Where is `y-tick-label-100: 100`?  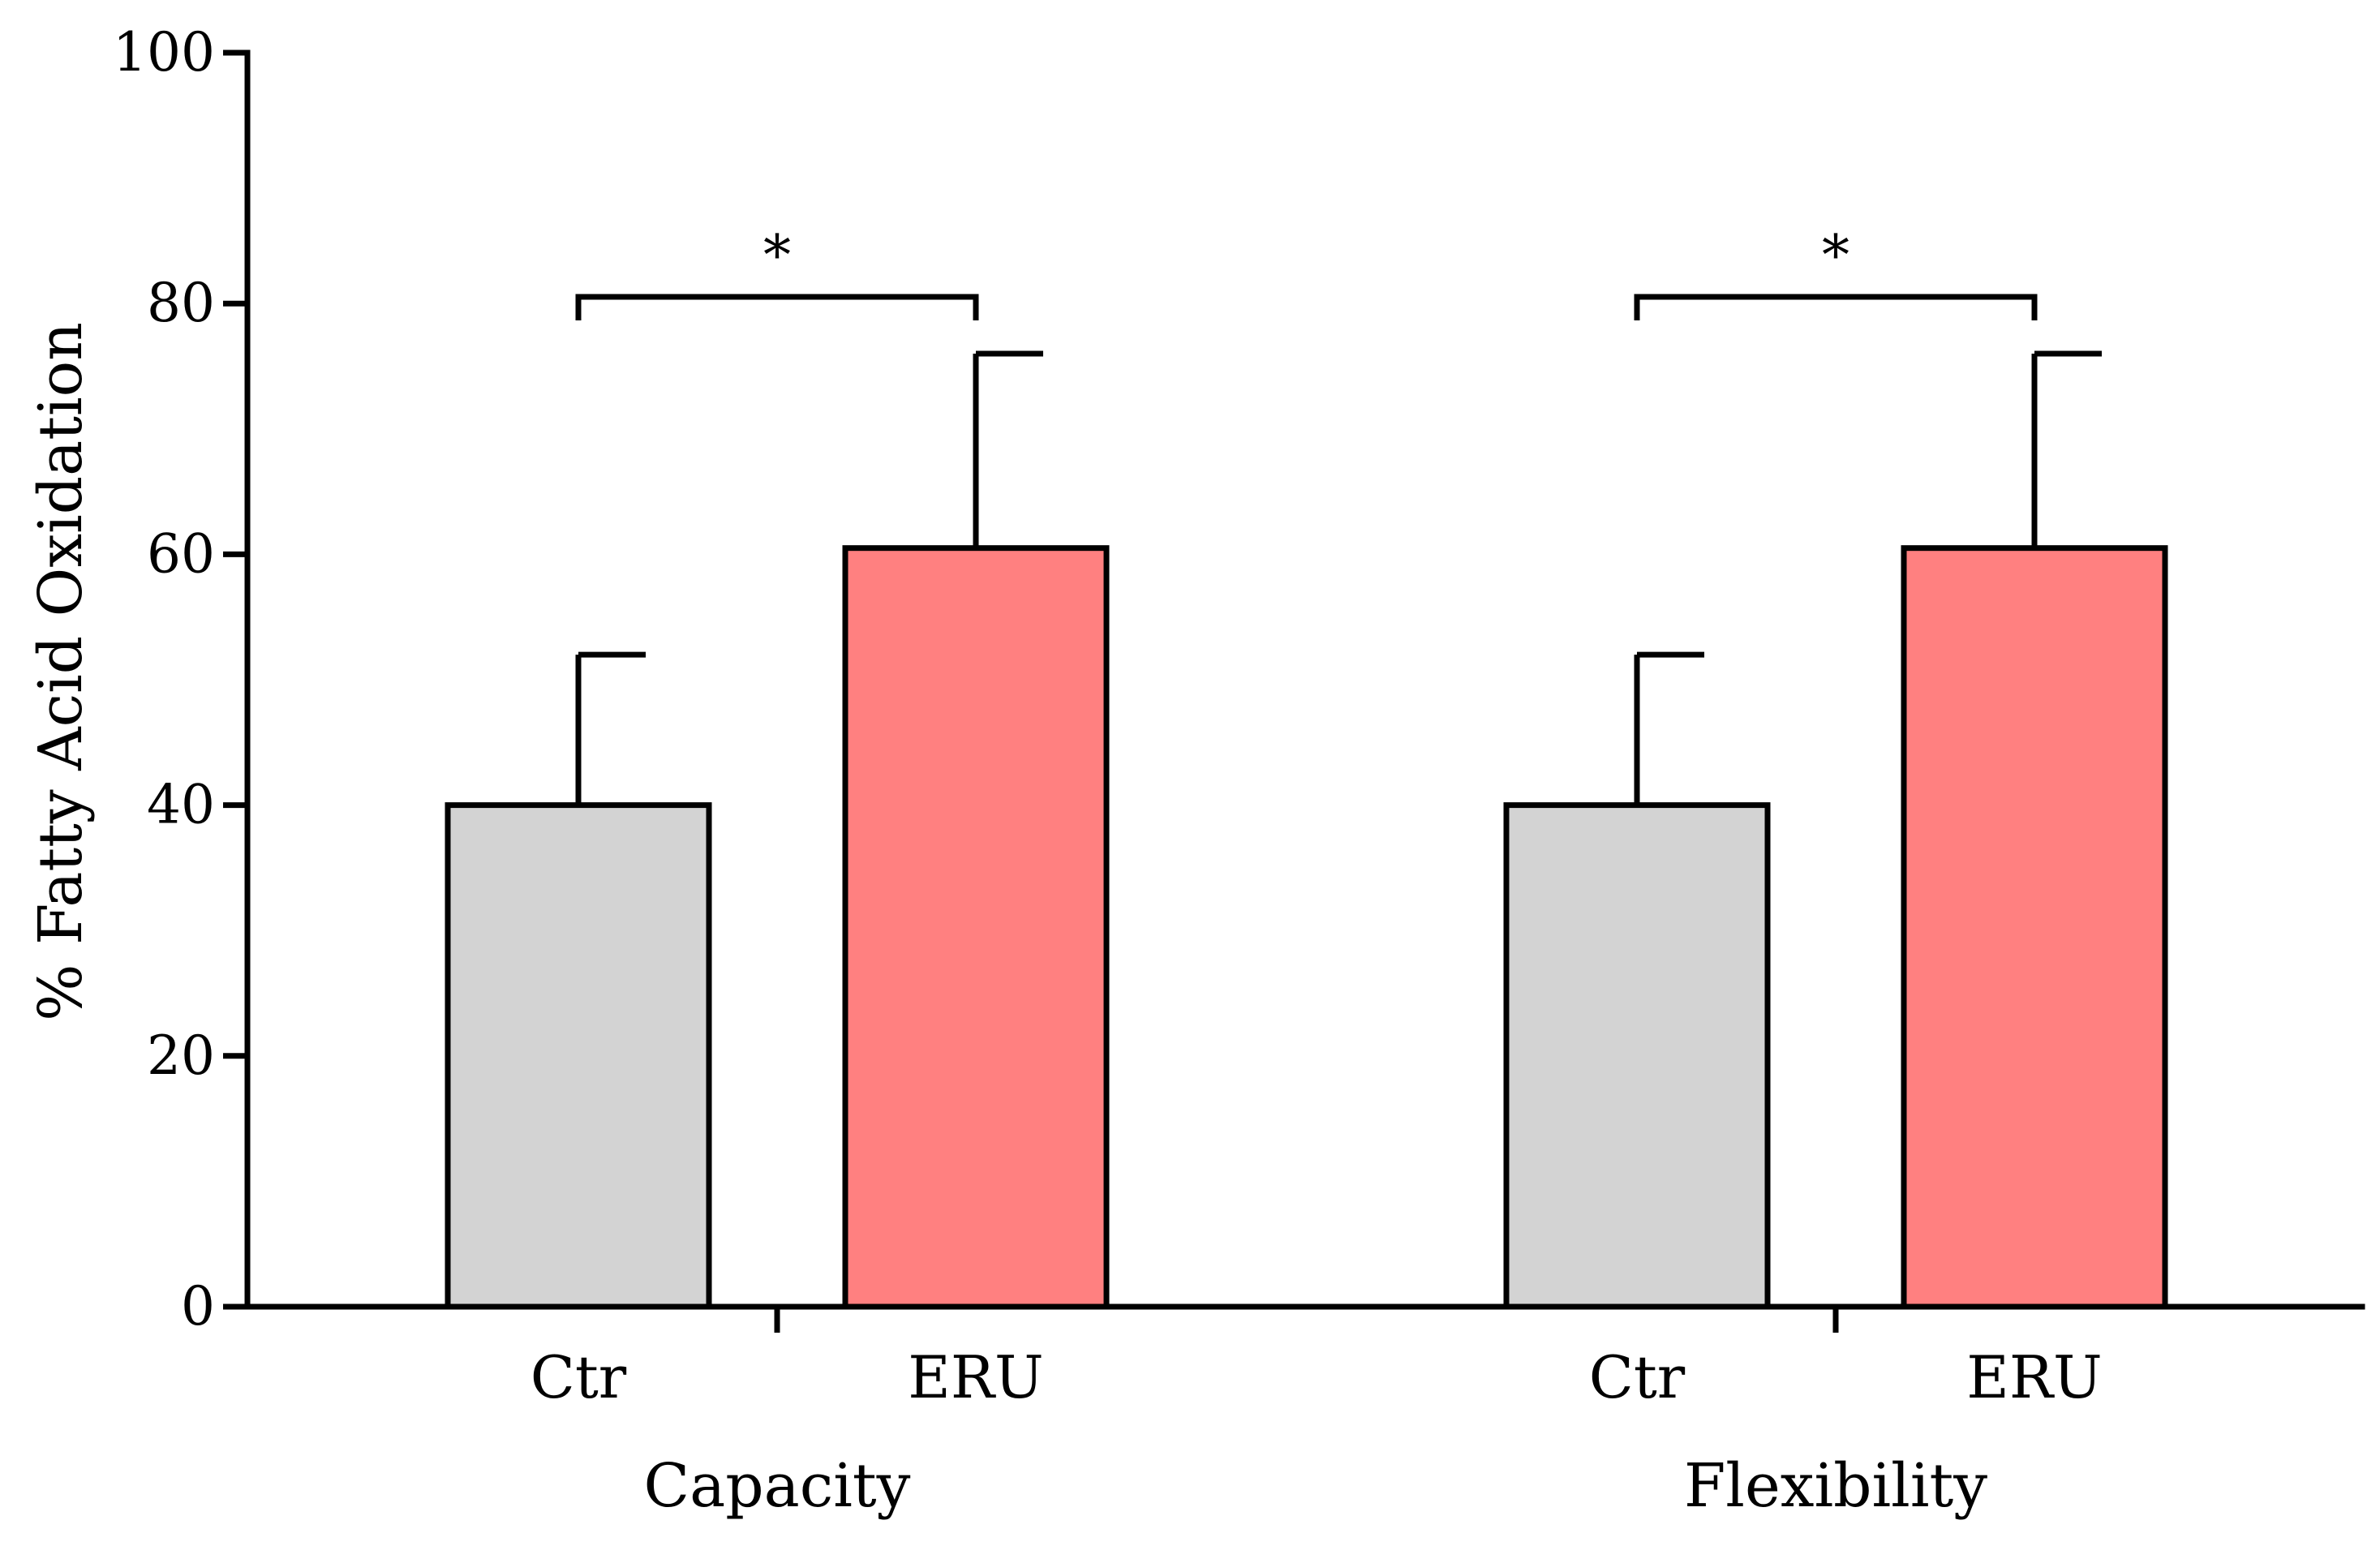
y-tick-label-100: 100 is located at coordinates (164, 52).